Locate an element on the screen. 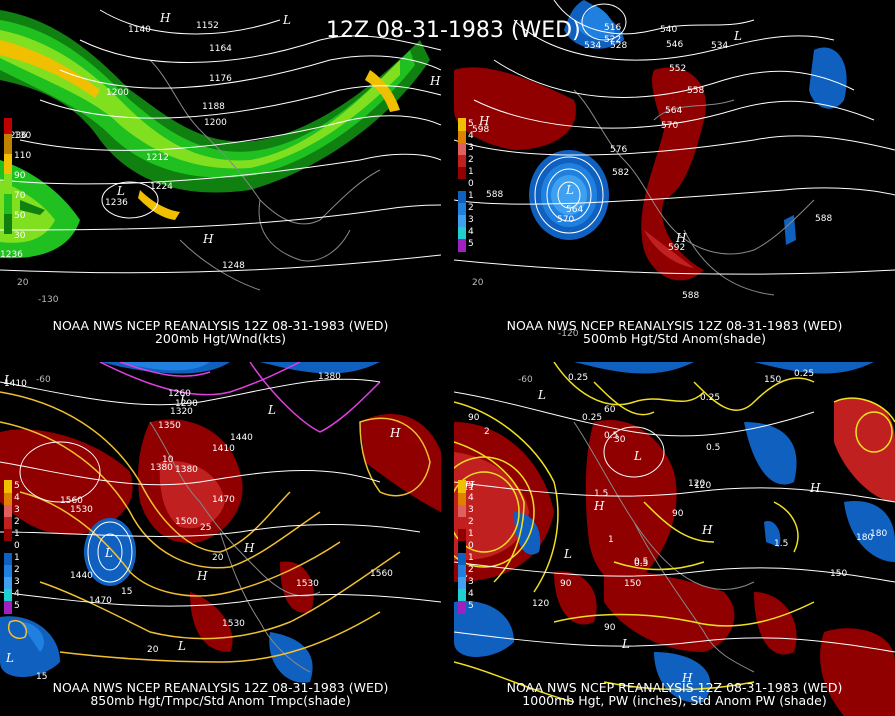 The width and height of the screenshot is (895, 716). contour-label: 558 is located at coordinates (695, 91).